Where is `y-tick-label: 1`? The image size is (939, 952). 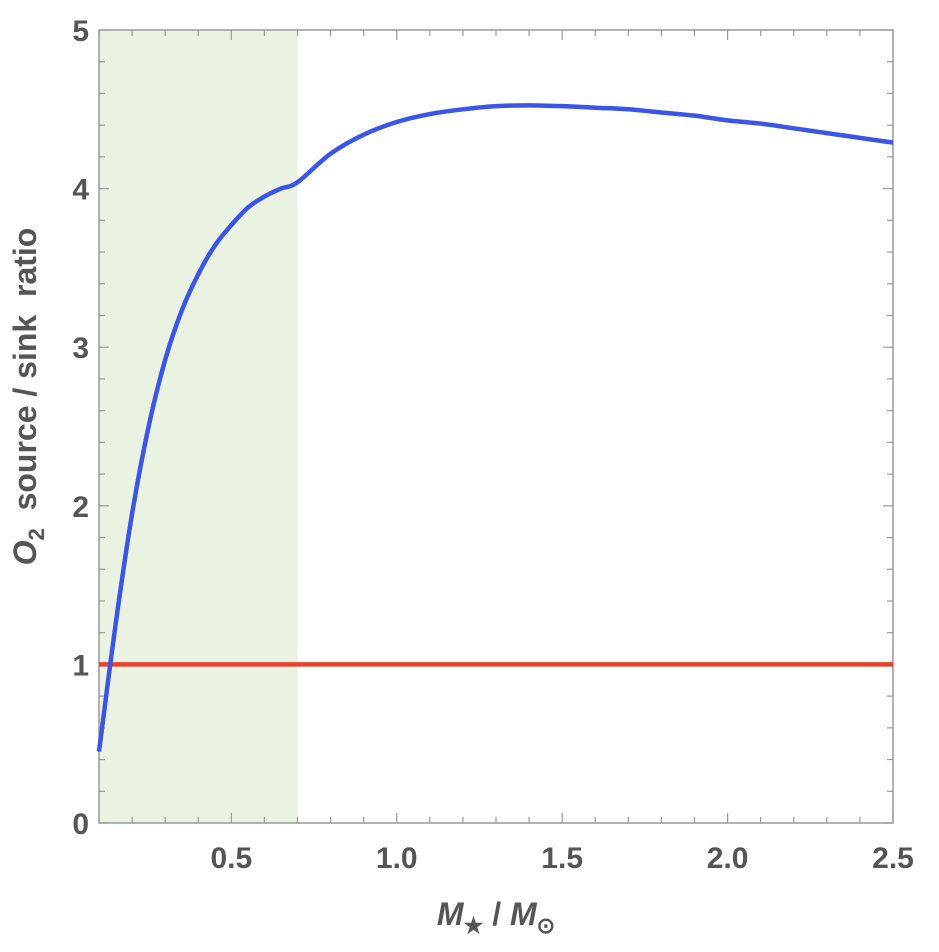 y-tick-label: 1 is located at coordinates (80, 665).